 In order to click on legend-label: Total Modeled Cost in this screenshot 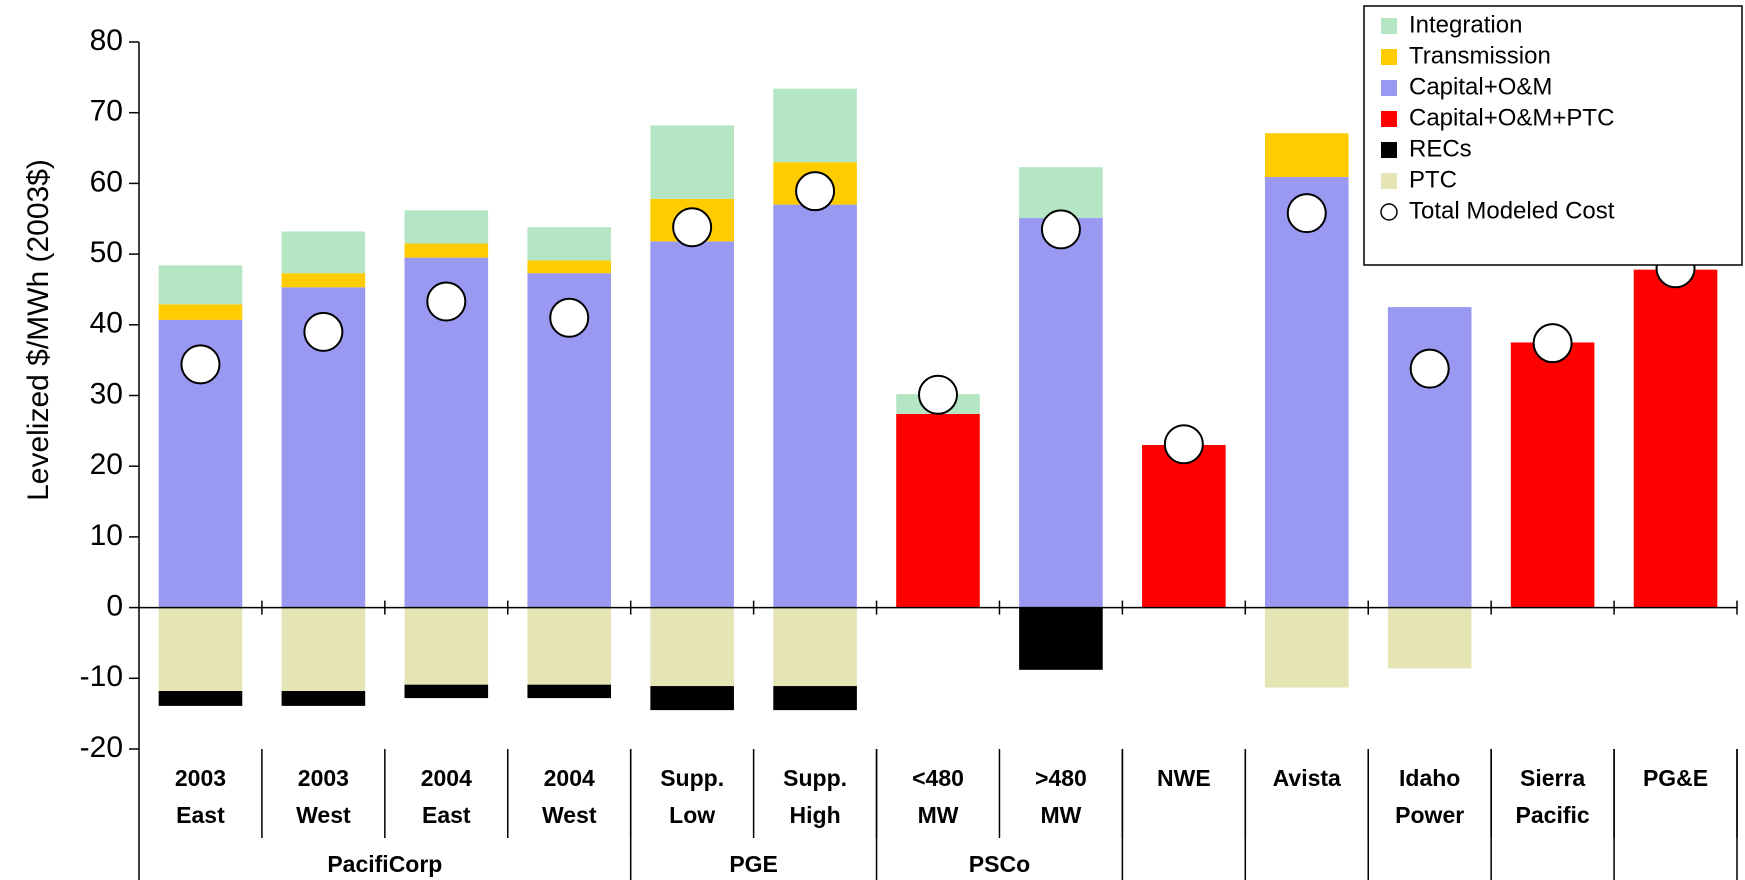, I will do `click(1512, 210)`.